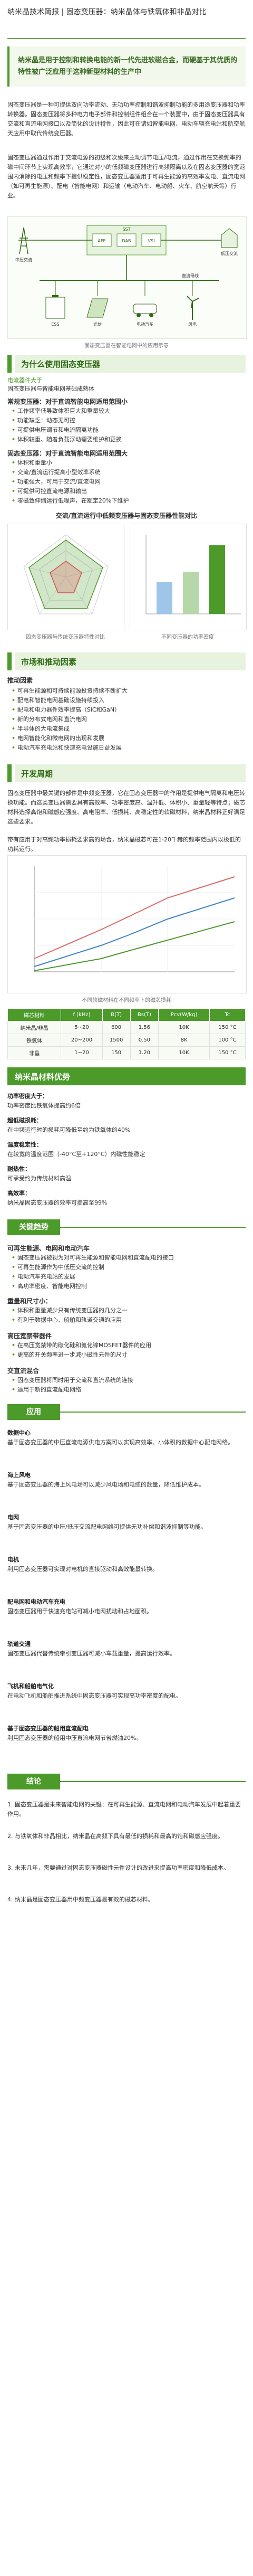 Image resolution: width=253 pixels, height=2576 pixels. I want to click on list-item: 配电和电力器件效率提高（SiC和GaN）, so click(128, 710).